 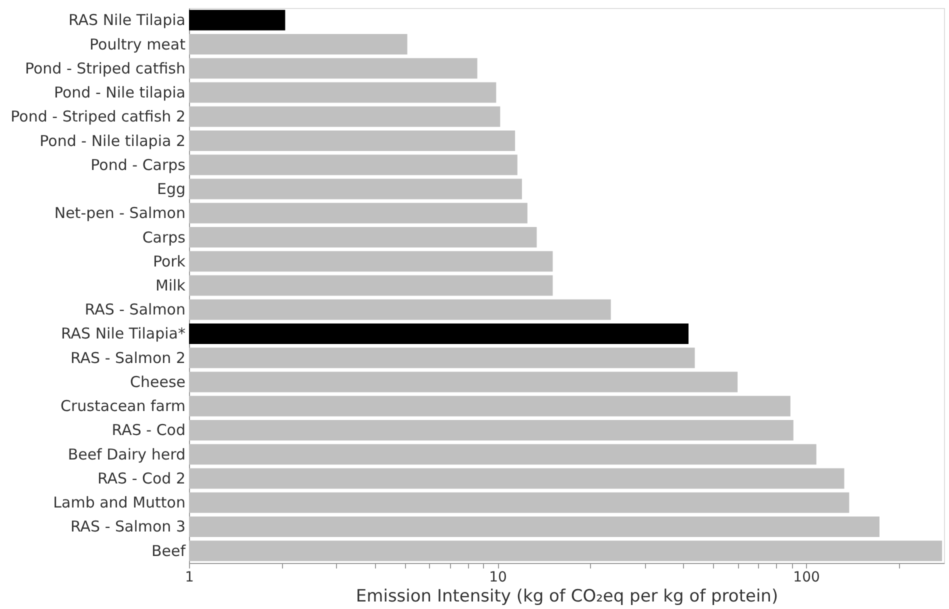 I want to click on y-tick-label: Pond - Nile tilapia 2, so click(x=113, y=141).